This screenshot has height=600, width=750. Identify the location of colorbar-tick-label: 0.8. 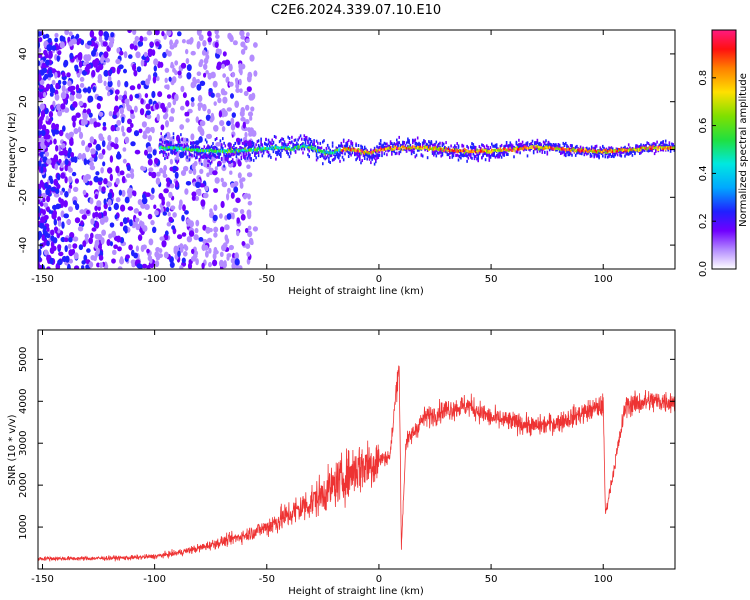
(703, 78).